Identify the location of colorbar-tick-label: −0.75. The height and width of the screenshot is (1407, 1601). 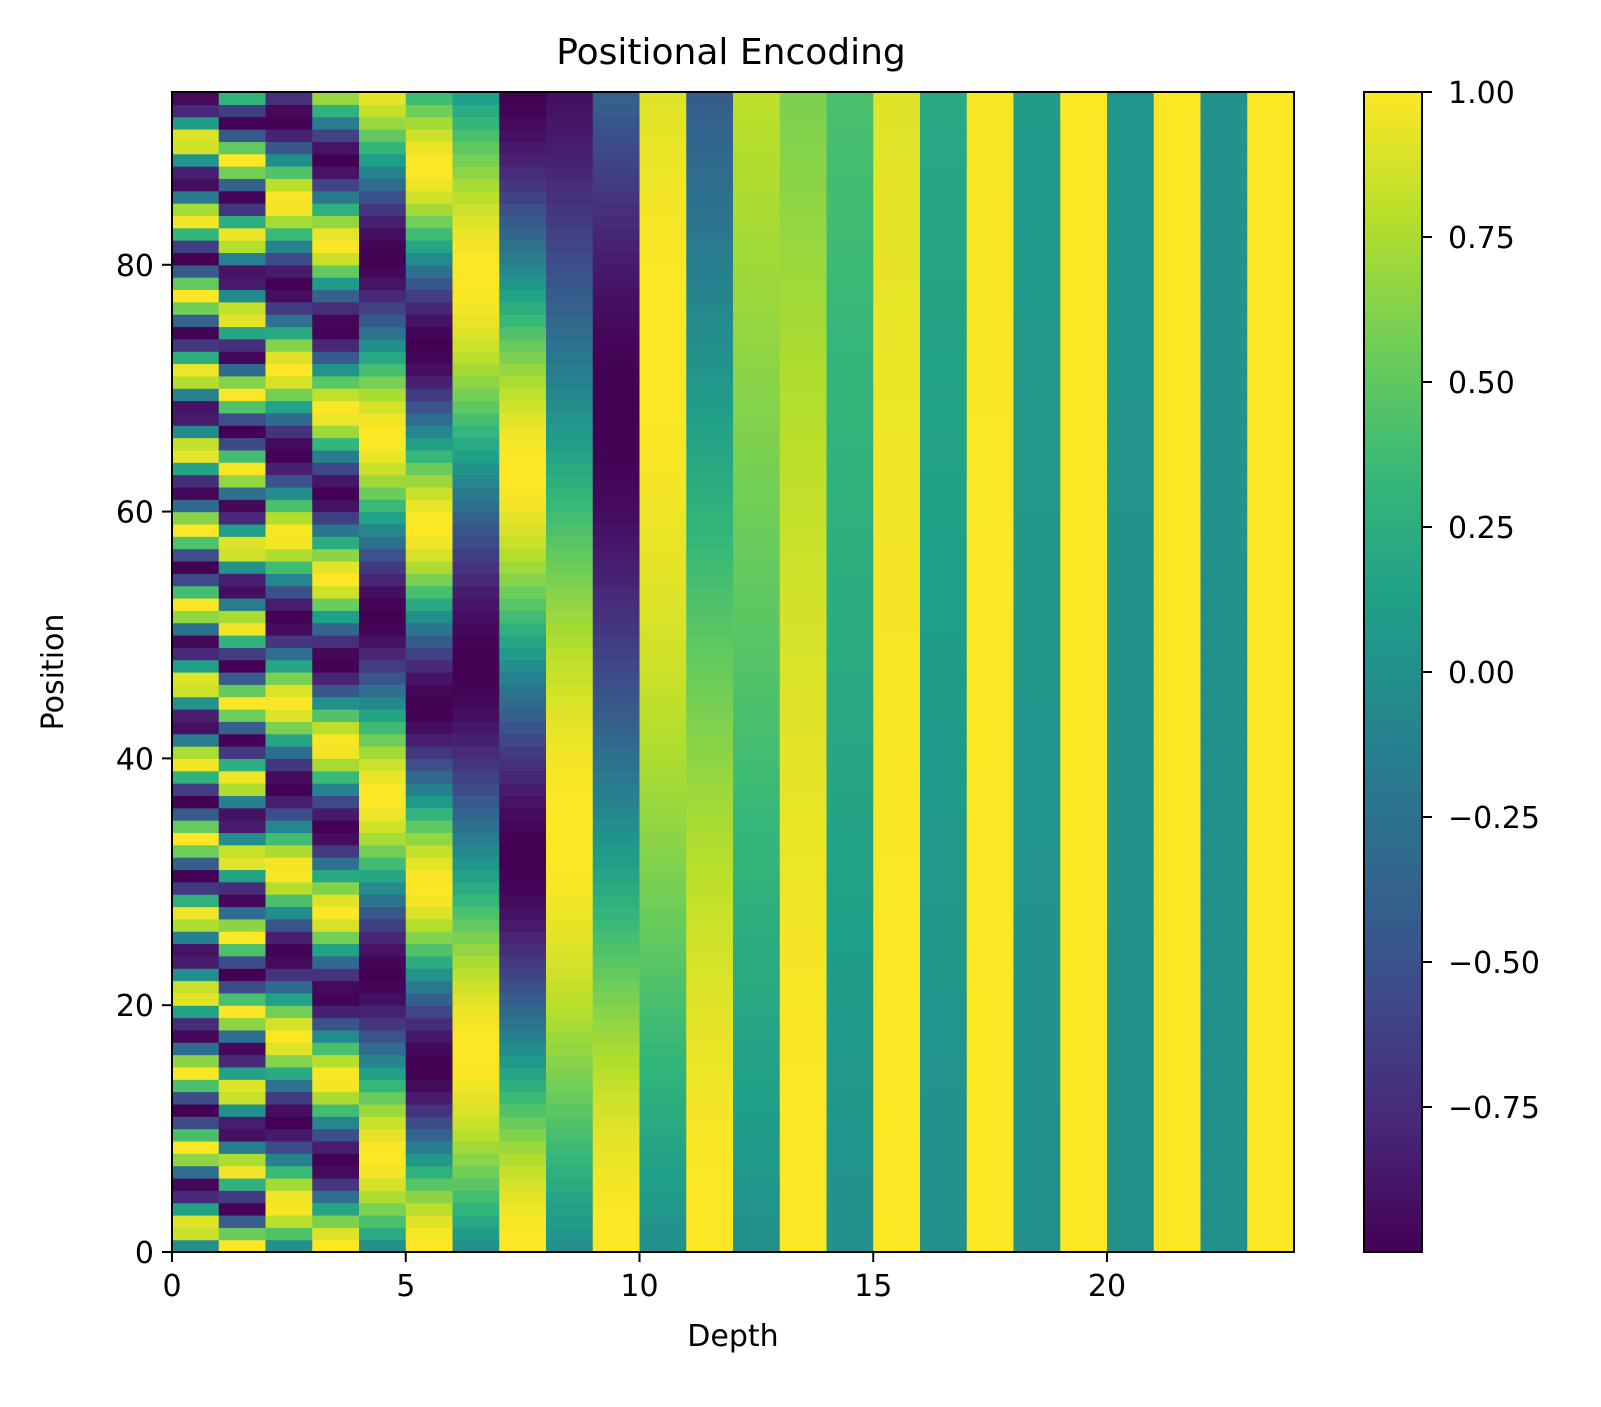
(1494, 1108).